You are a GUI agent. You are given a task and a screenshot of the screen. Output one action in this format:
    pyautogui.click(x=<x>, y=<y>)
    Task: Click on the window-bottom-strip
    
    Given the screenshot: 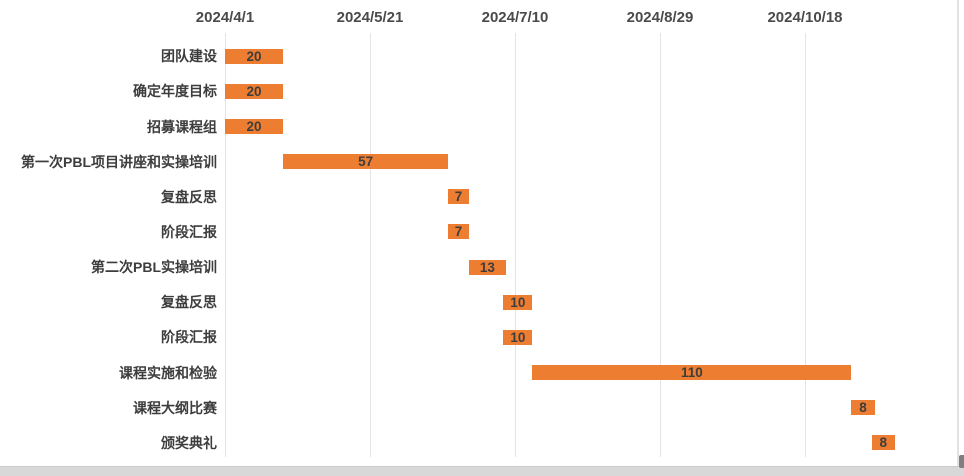 What is the action you would take?
    pyautogui.click(x=482, y=471)
    